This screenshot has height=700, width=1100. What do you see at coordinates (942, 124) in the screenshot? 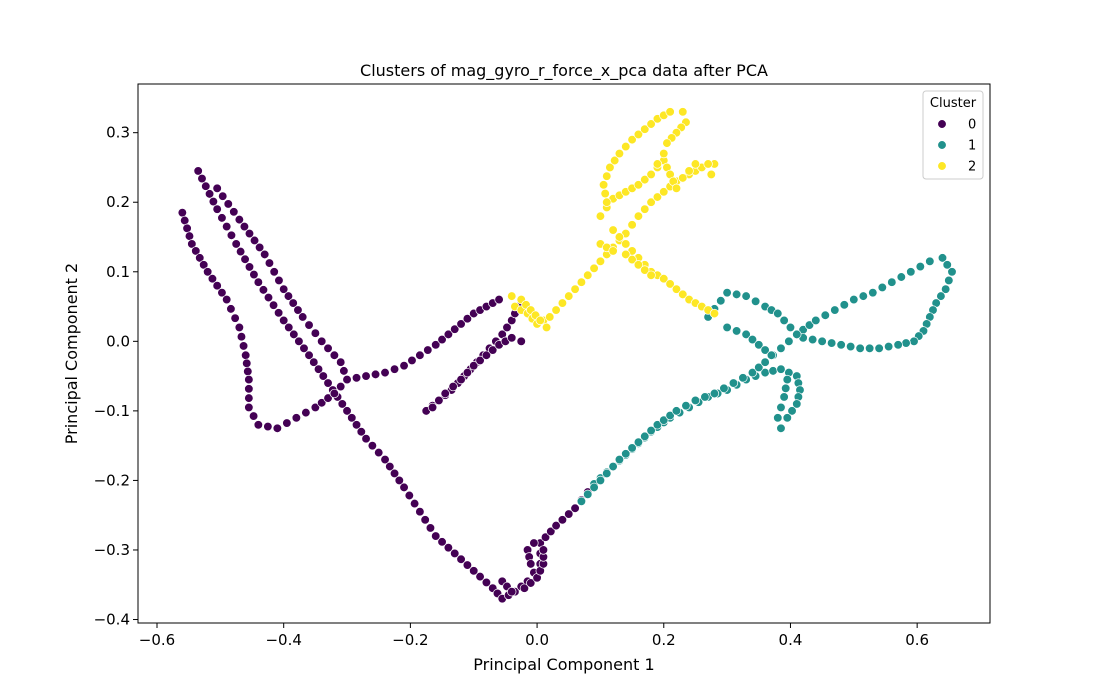
I see `legend-marker` at bounding box center [942, 124].